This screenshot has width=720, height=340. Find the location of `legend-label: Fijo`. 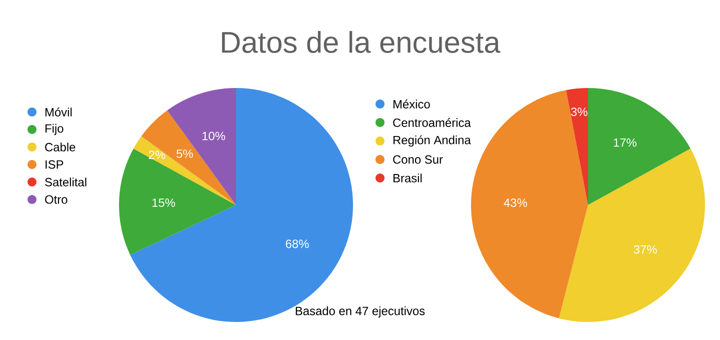

legend-label: Fijo is located at coordinates (55, 130).